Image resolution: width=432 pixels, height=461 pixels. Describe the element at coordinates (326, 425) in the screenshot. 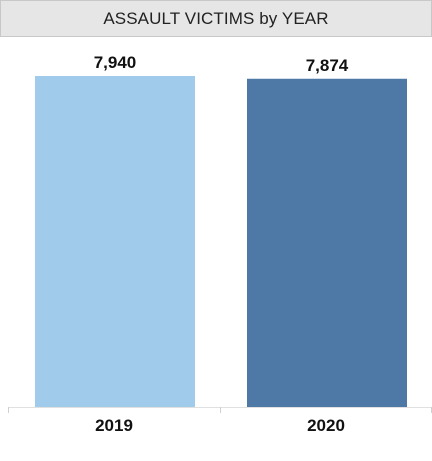

I see `x-tick-label-2020: 2020` at that location.